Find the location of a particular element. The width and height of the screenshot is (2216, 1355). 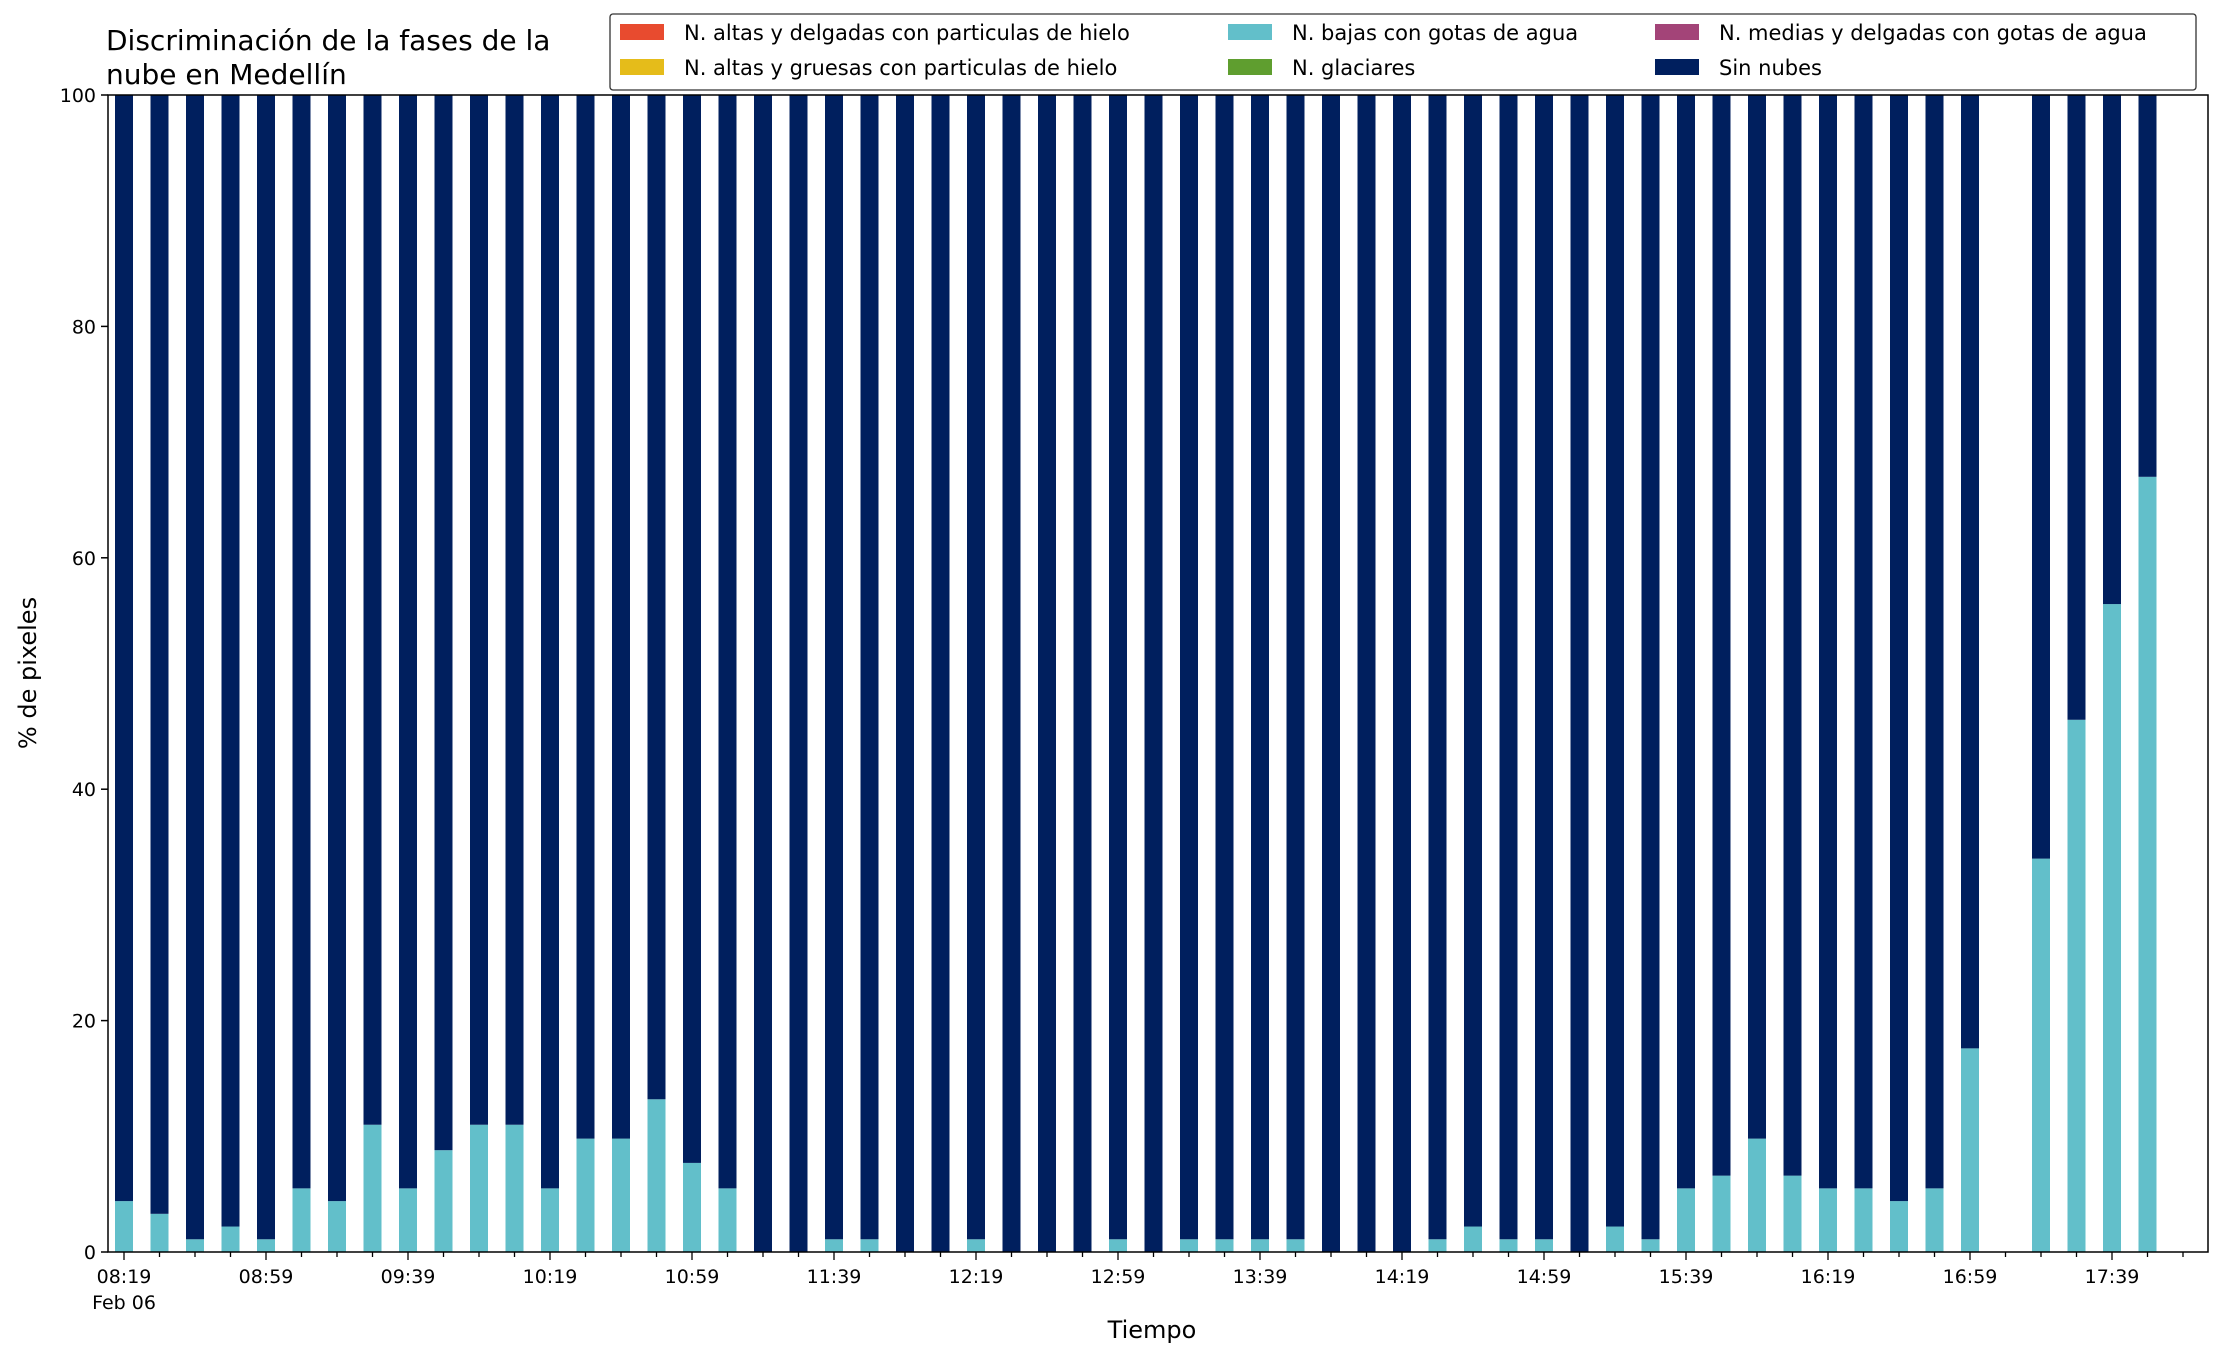

x-tick-label-8: 13:39 is located at coordinates (1260, 1277).